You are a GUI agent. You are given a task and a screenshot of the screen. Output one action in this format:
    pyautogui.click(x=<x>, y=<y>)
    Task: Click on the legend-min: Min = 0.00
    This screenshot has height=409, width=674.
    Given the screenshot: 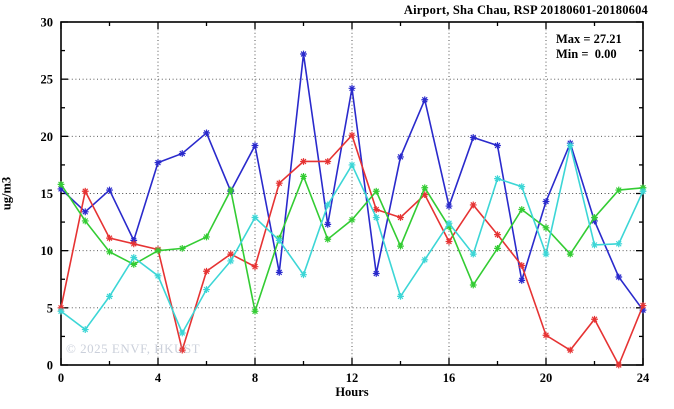 What is the action you would take?
    pyautogui.click(x=586, y=53)
    